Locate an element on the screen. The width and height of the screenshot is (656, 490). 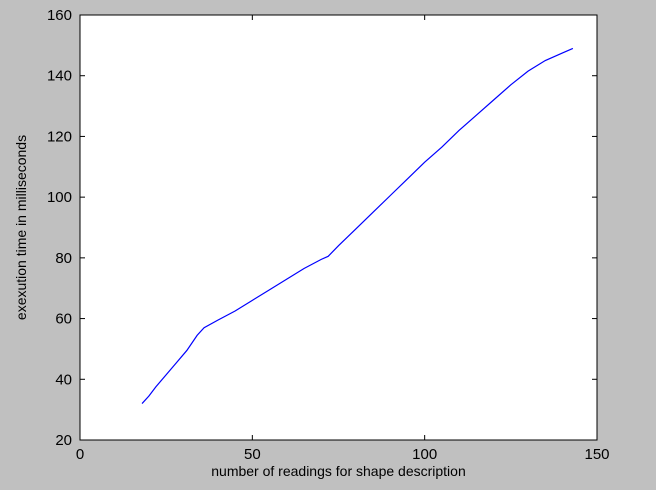
x-tick-label: 100 is located at coordinates (424, 454).